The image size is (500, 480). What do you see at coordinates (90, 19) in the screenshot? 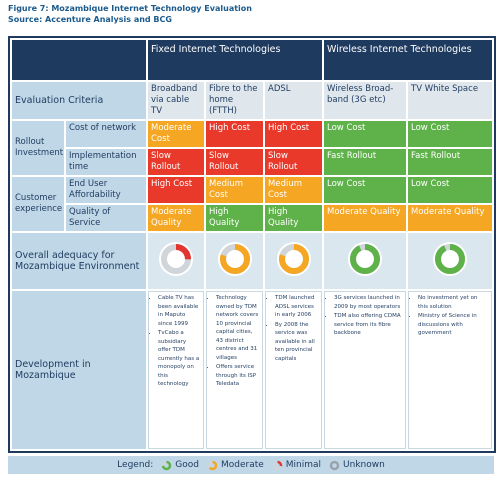
I see `figure-source: Source: Accenture Analysis and BCG` at bounding box center [90, 19].